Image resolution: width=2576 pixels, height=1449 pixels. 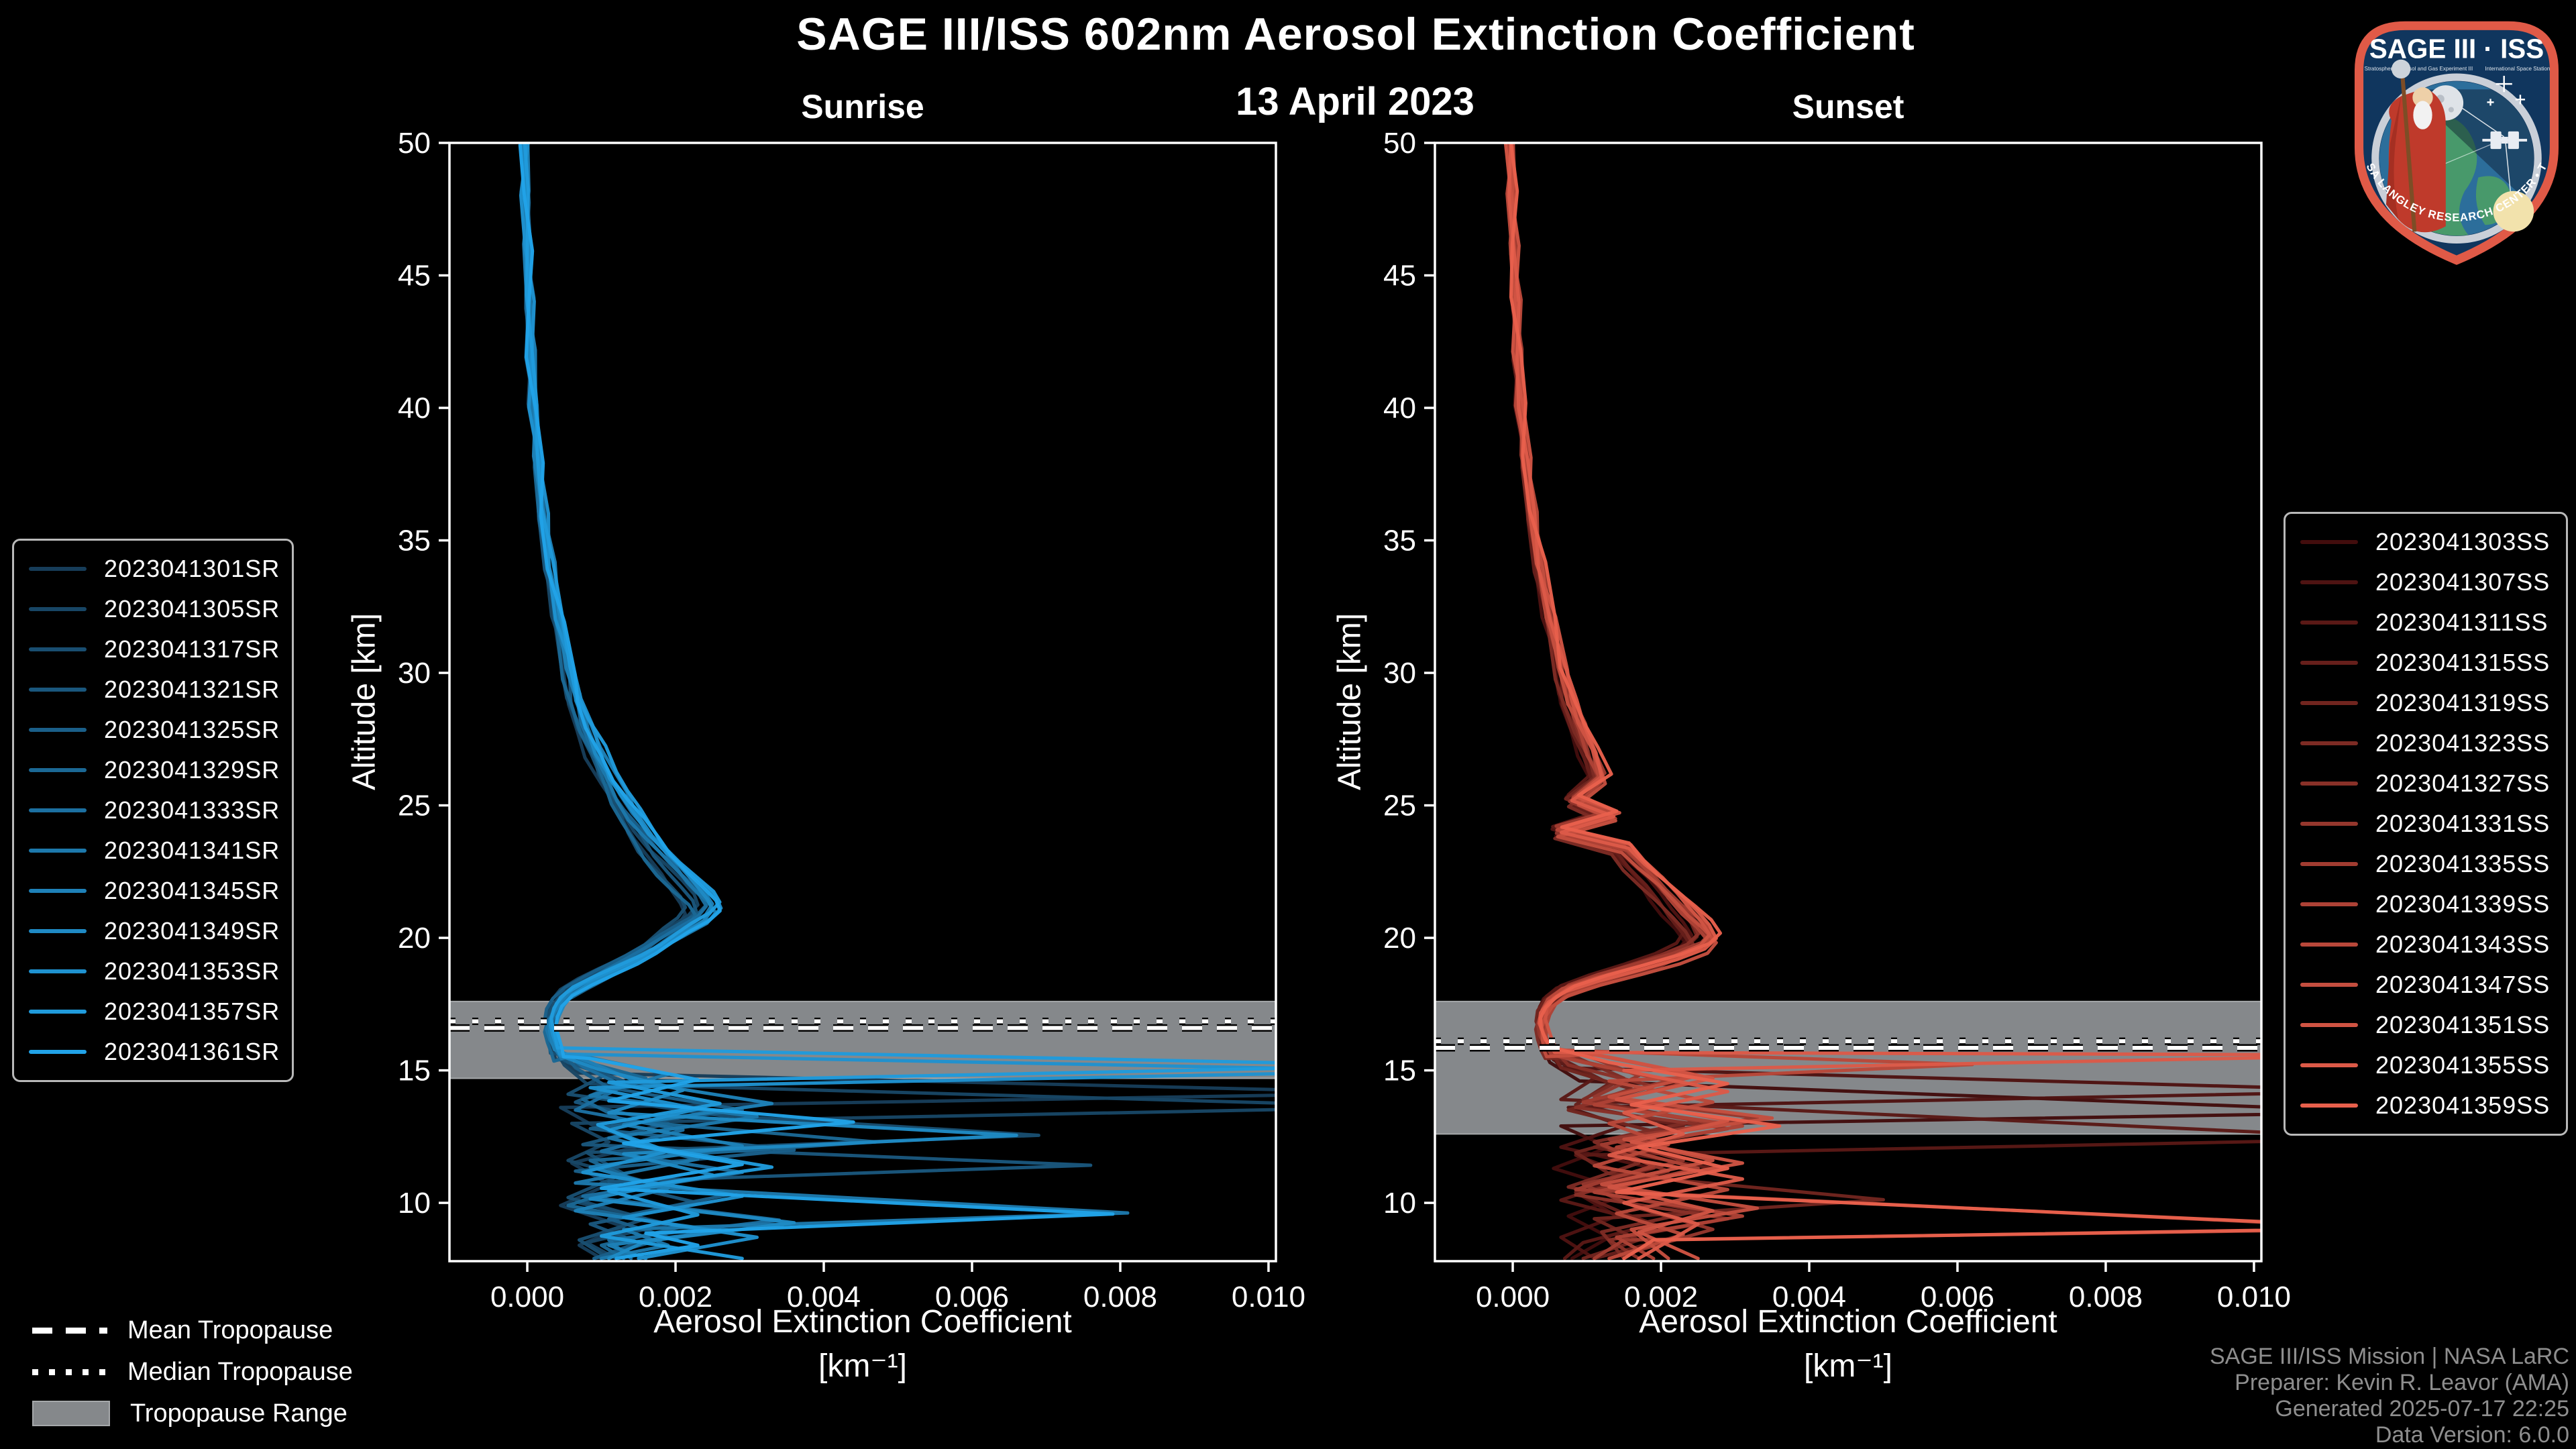 I want to click on legend-label: 2023041307SS, so click(x=2463, y=582).